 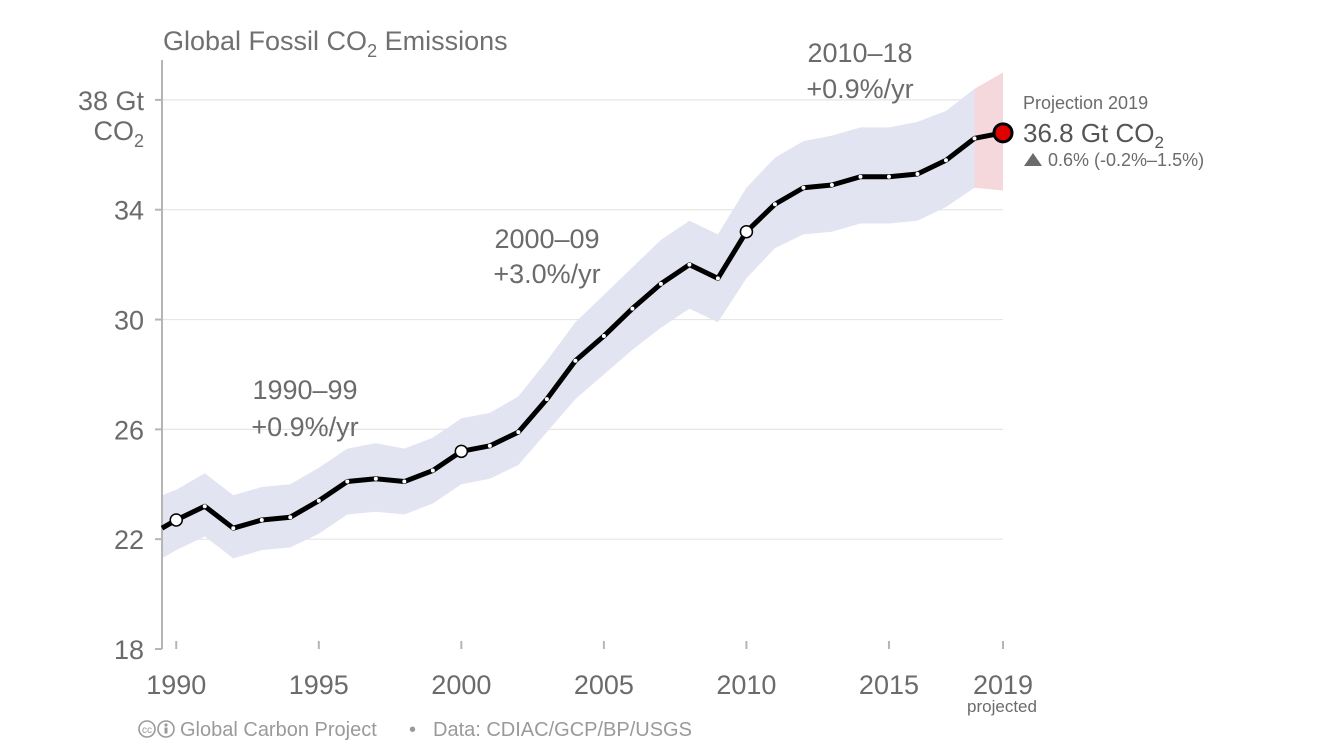 What do you see at coordinates (304, 390) in the screenshot?
I see `svg-text: 1990–99` at bounding box center [304, 390].